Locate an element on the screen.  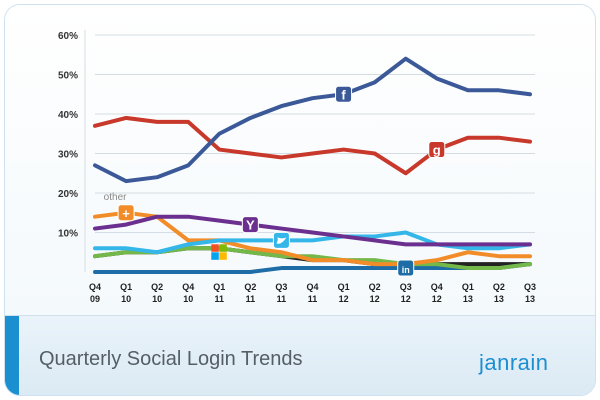
yahoo-icon-glyph: Y is located at coordinates (250, 225).